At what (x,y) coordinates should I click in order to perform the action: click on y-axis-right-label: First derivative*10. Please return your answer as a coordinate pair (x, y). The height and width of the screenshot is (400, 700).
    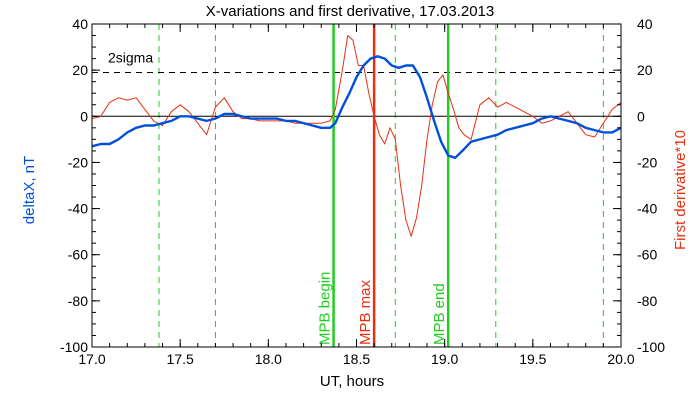
    Looking at the image, I should click on (680, 190).